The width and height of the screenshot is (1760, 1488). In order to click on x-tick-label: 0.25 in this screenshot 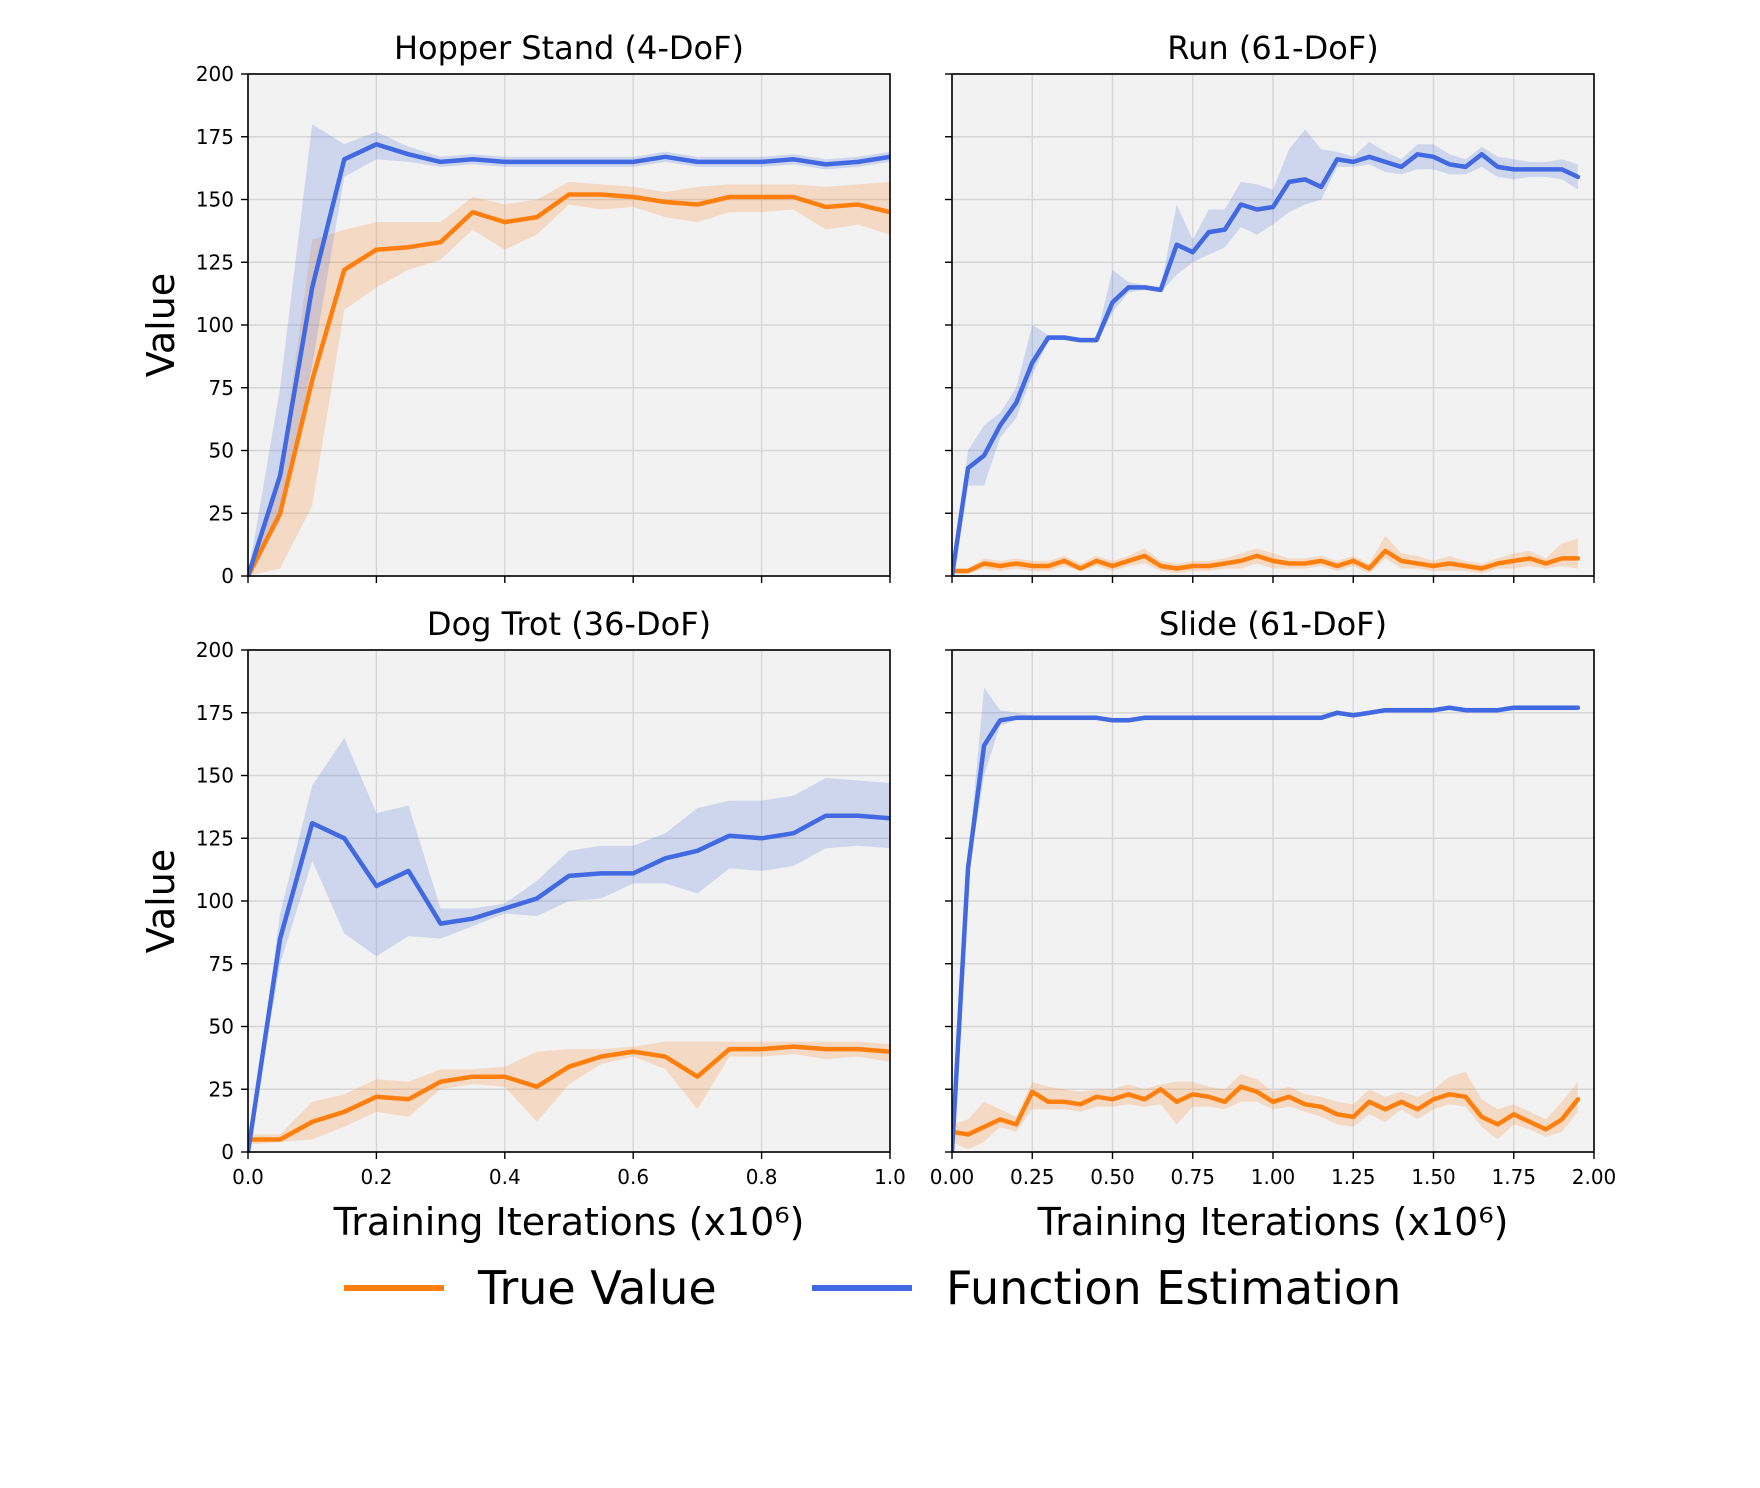, I will do `click(1032, 1177)`.